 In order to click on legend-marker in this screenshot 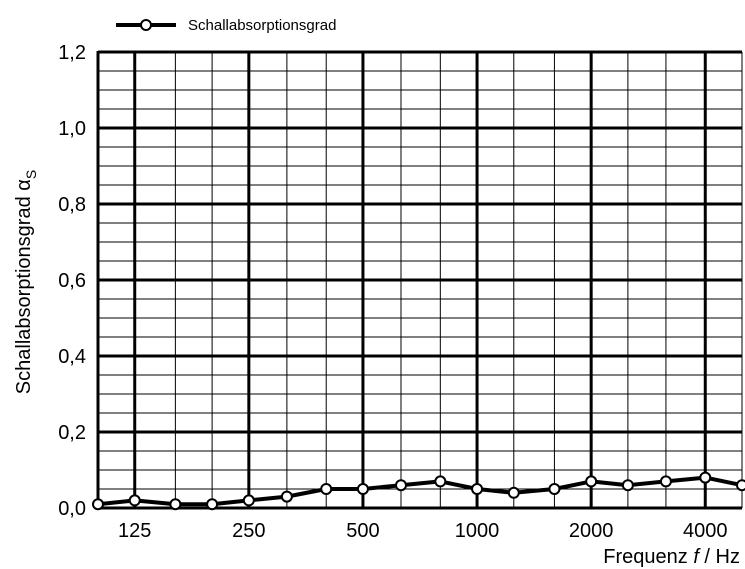, I will do `click(146, 25)`.